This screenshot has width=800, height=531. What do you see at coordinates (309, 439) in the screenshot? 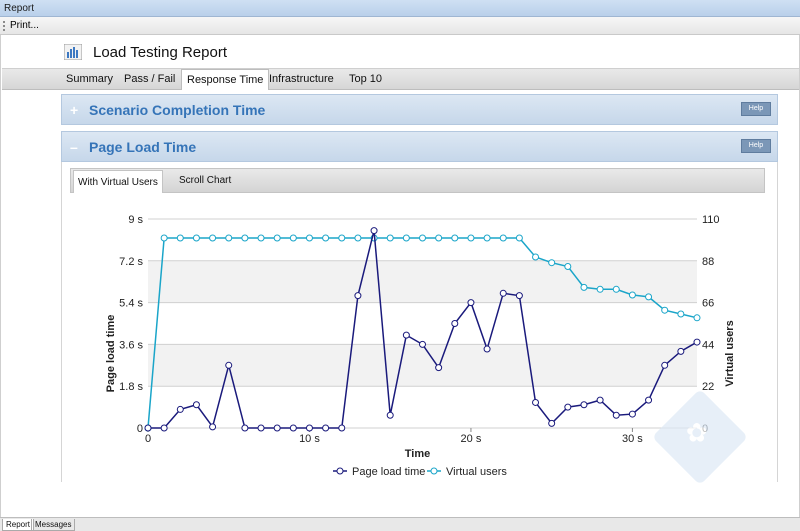
I see `x-tick-label: 10 s` at bounding box center [309, 439].